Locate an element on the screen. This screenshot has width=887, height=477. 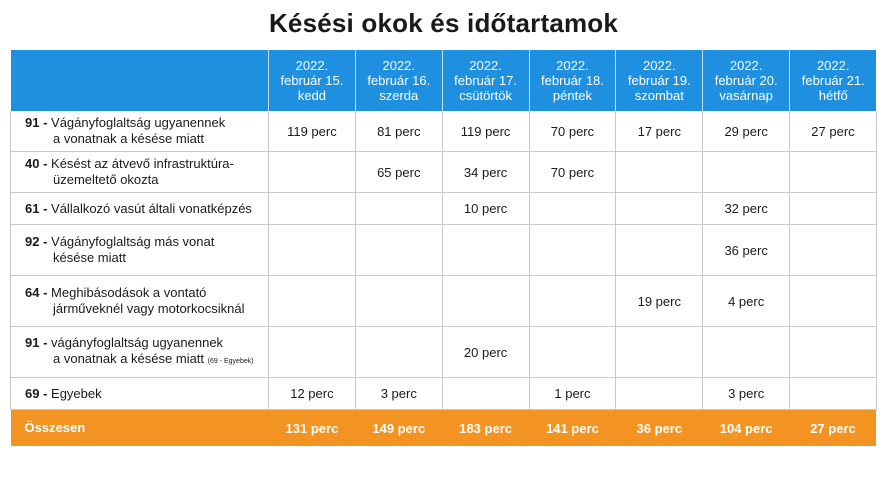
header-weekday: hétfő is located at coordinates (833, 95).